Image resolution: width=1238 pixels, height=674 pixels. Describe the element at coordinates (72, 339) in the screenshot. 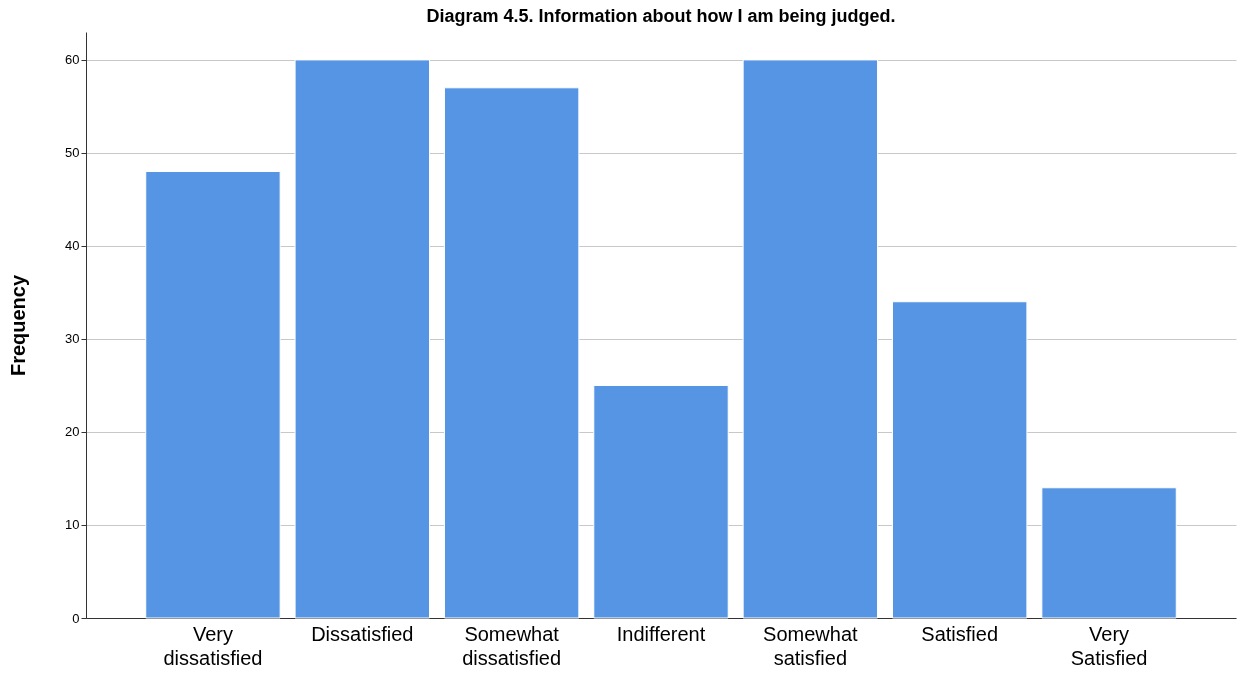

I see `y-tick-label: 30` at that location.